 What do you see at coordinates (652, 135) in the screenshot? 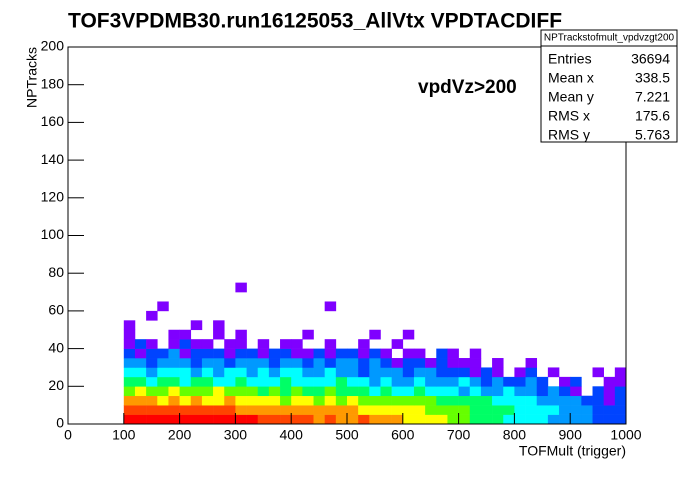
I see `stats-value: 5.763` at bounding box center [652, 135].